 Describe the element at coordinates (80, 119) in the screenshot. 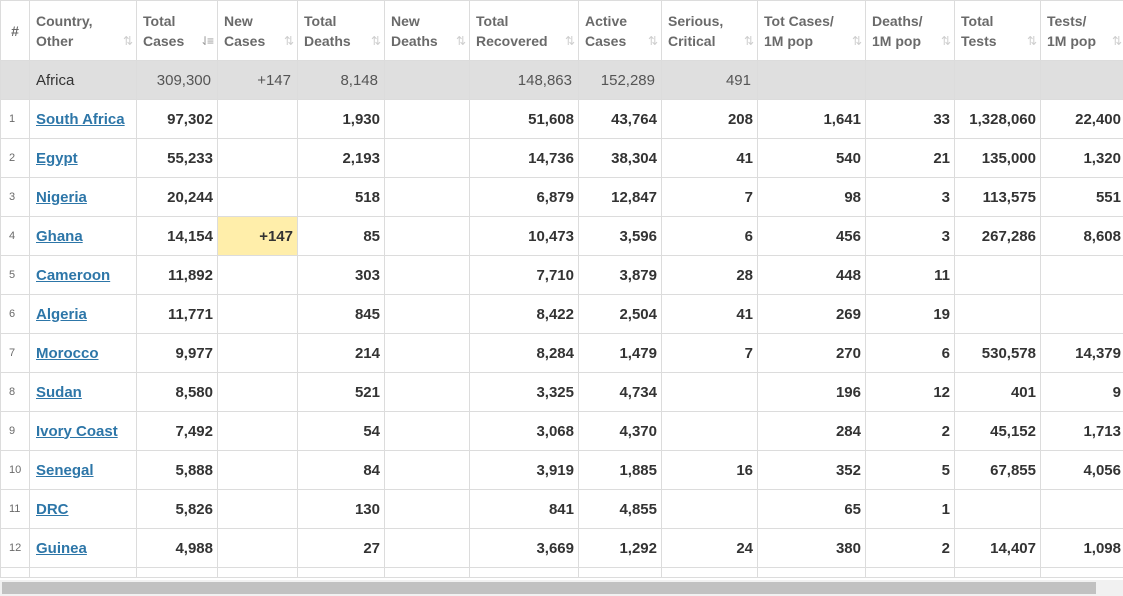

I see `country-link: South Africa` at that location.